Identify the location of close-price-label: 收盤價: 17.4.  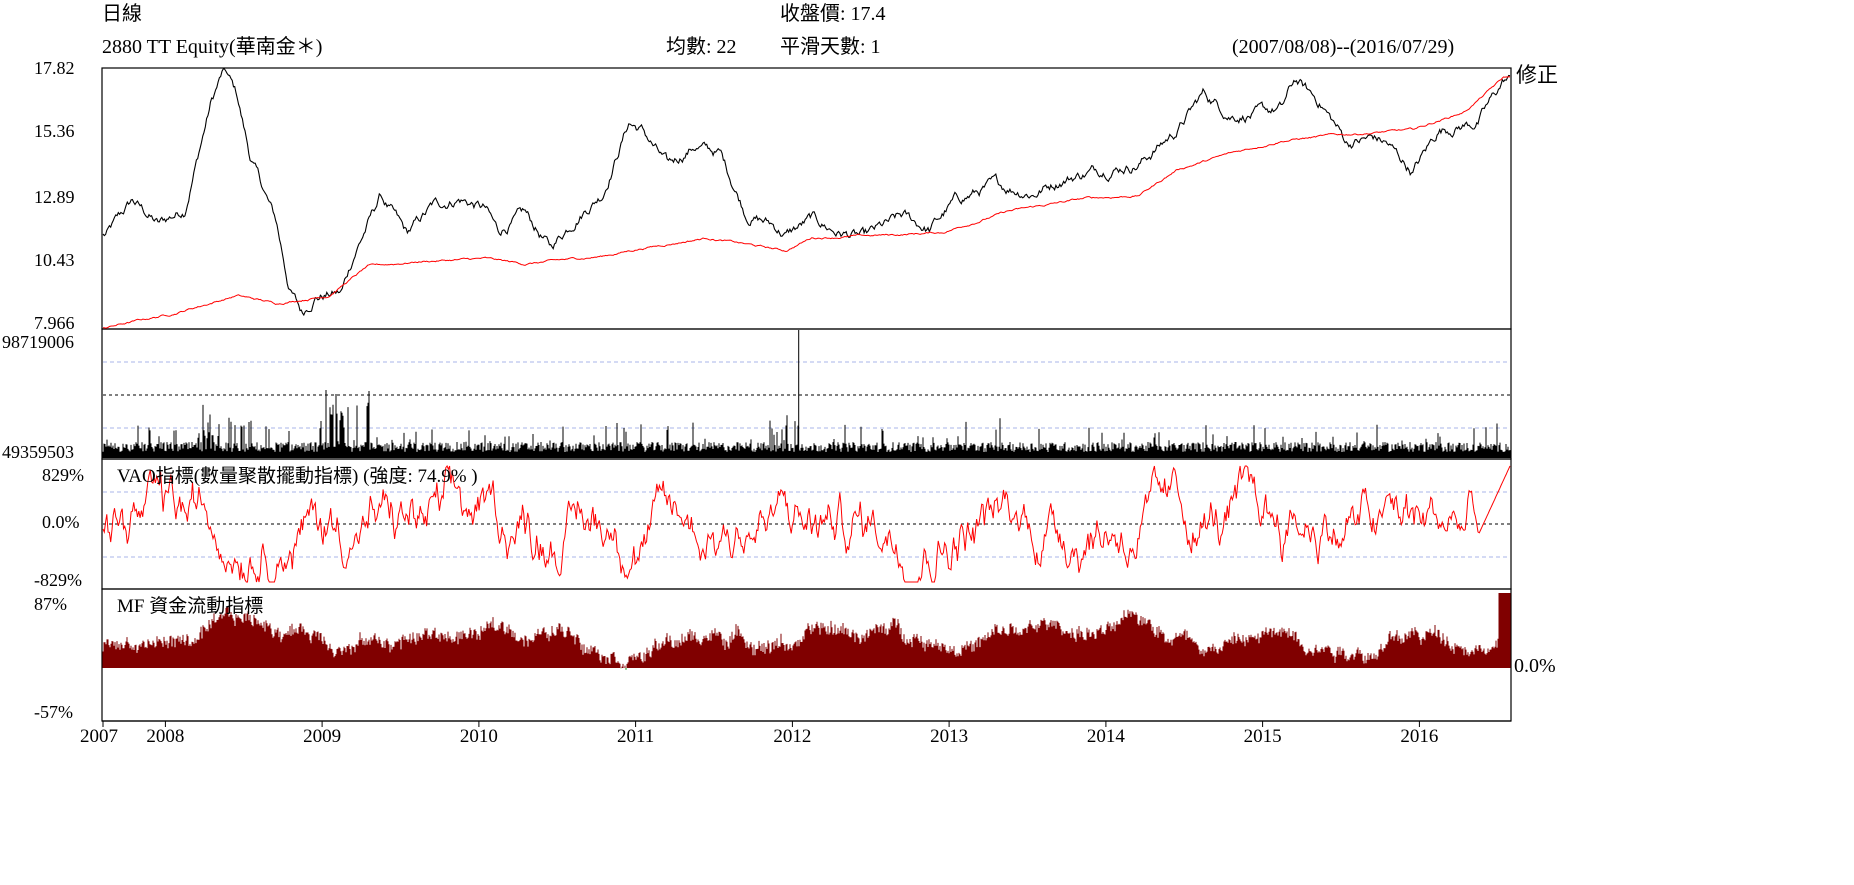
(833, 14).